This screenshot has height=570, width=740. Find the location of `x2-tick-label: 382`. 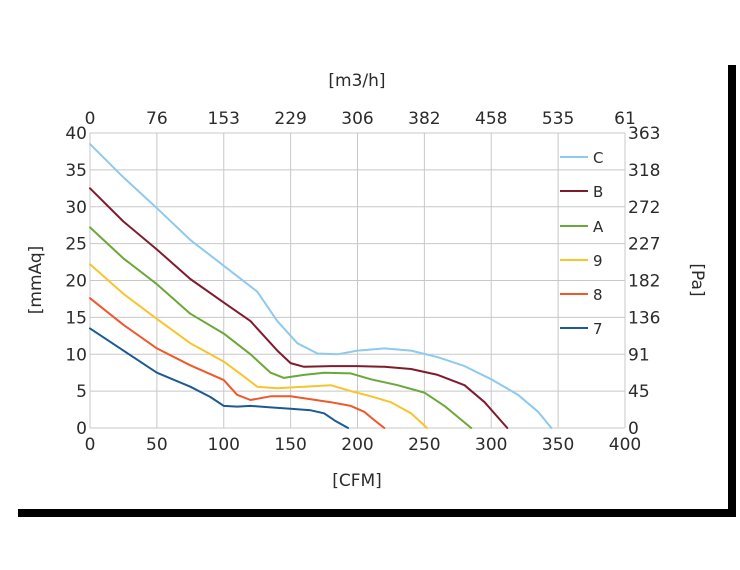

x2-tick-label: 382 is located at coordinates (424, 119).